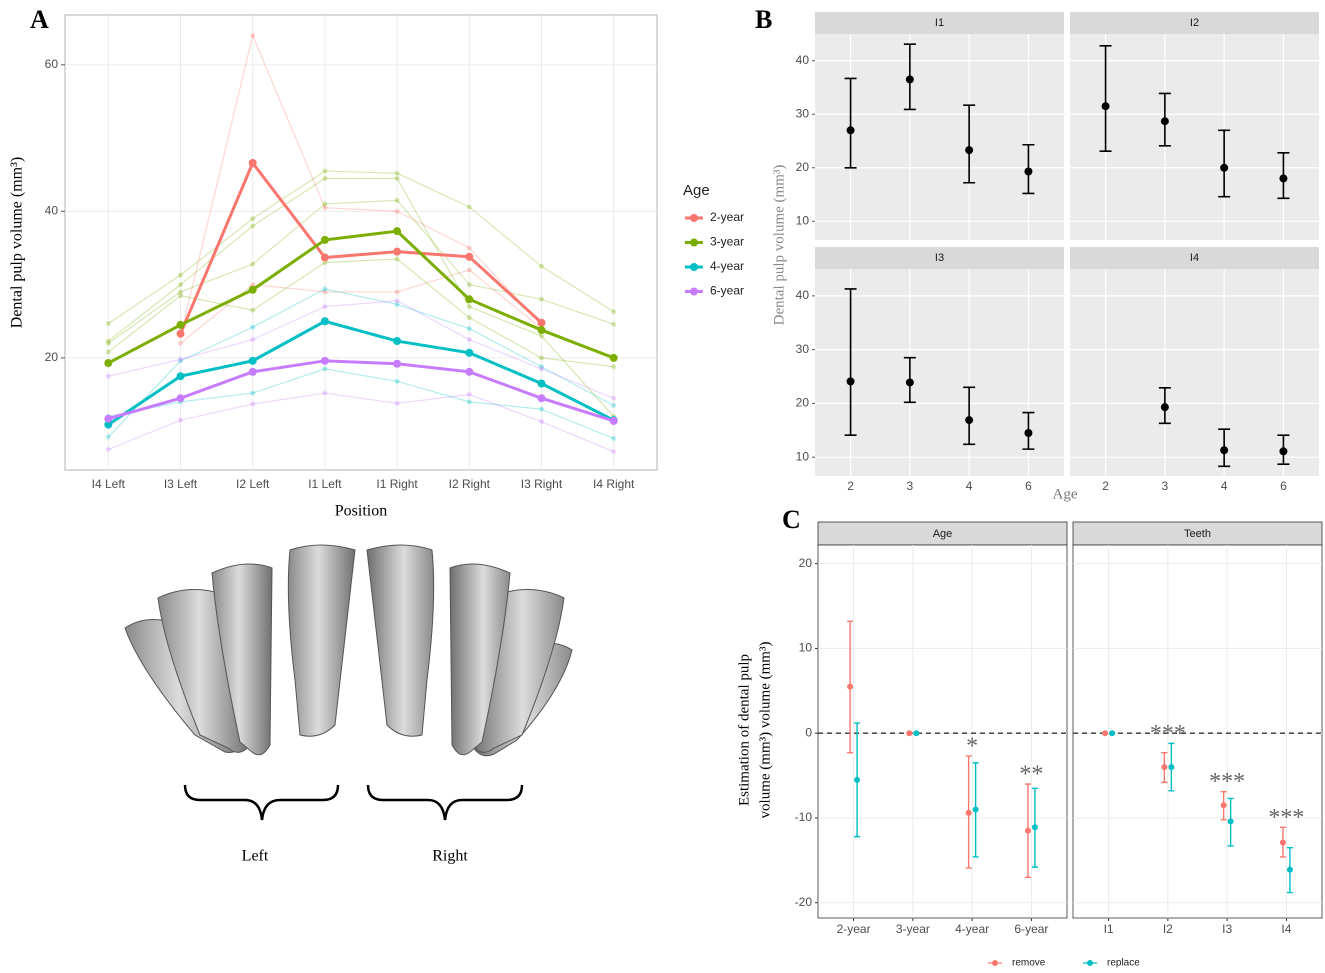  Describe the element at coordinates (1031, 929) in the screenshot. I see `x-tick-label: 6-year` at that location.